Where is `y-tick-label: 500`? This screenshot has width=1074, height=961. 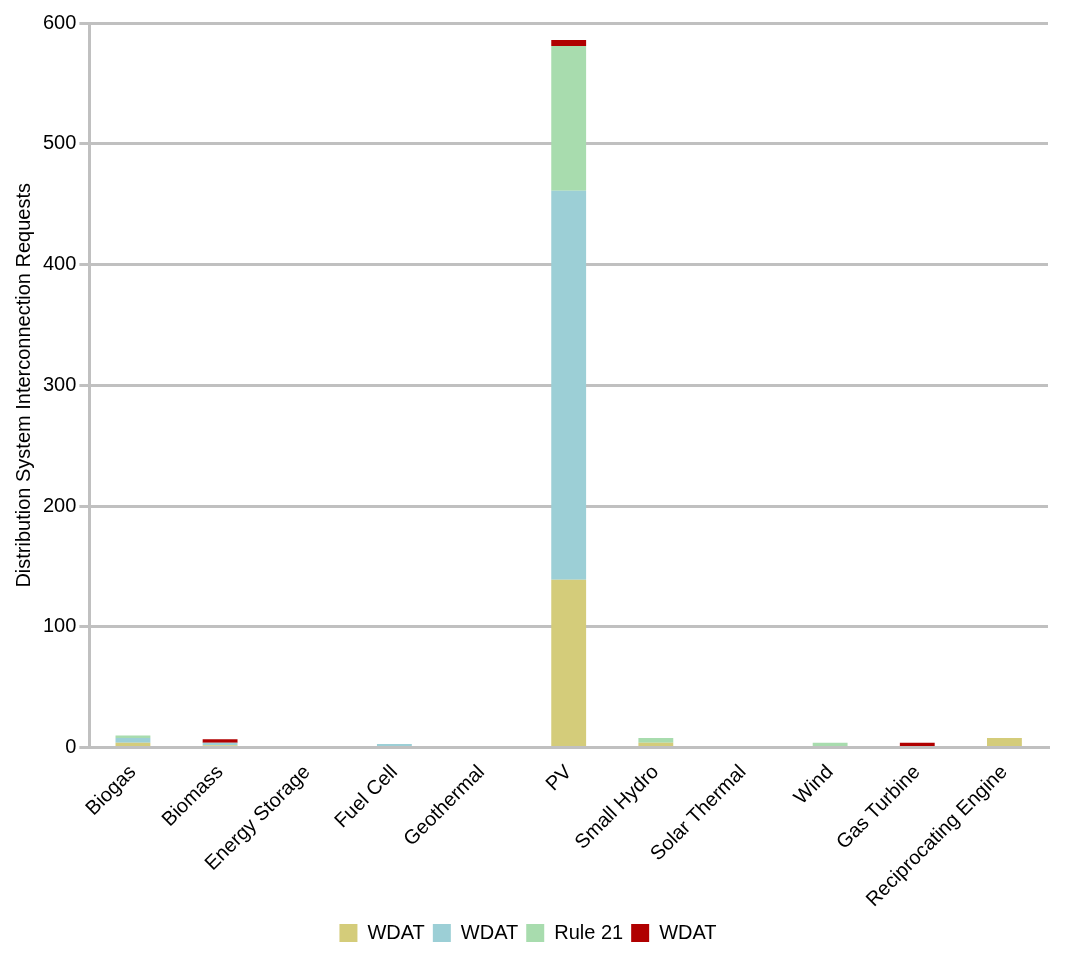
y-tick-label: 500 is located at coordinates (59, 142).